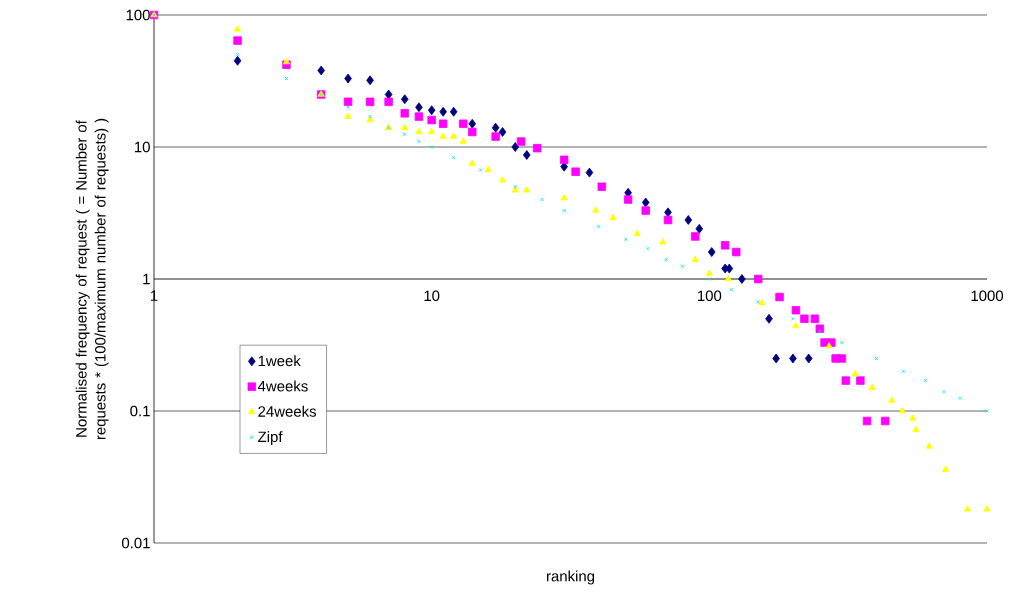 Image resolution: width=1015 pixels, height=593 pixels. I want to click on y-tick-label: 0.1, so click(140, 411).